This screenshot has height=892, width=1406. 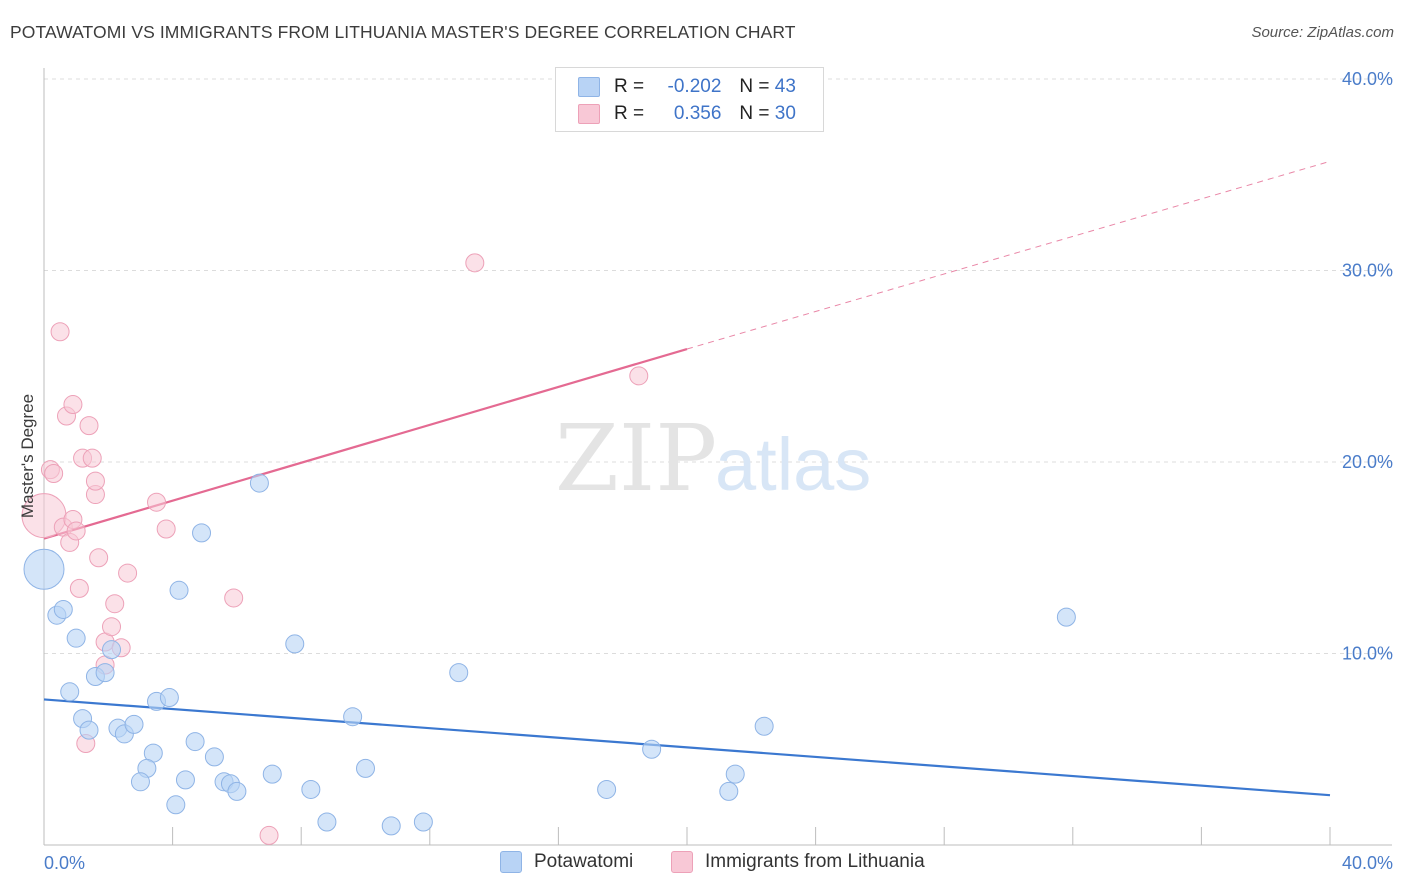 What do you see at coordinates (584, 861) in the screenshot?
I see `legend-label: Potawatomi` at bounding box center [584, 861].